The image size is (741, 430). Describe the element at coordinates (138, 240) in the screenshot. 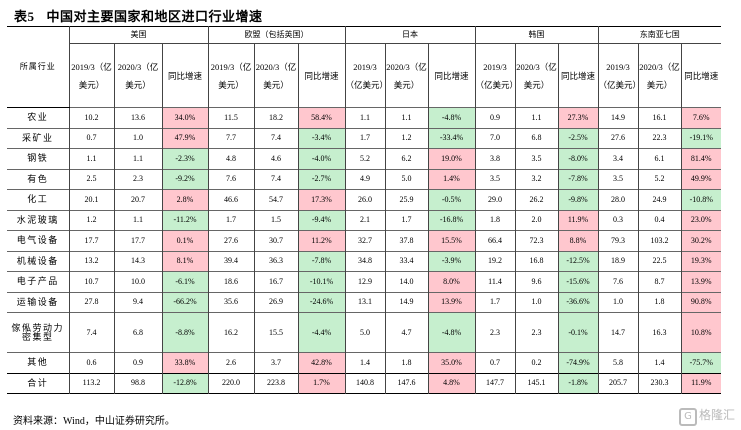

I see `value-2020-cell: 17.7` at that location.